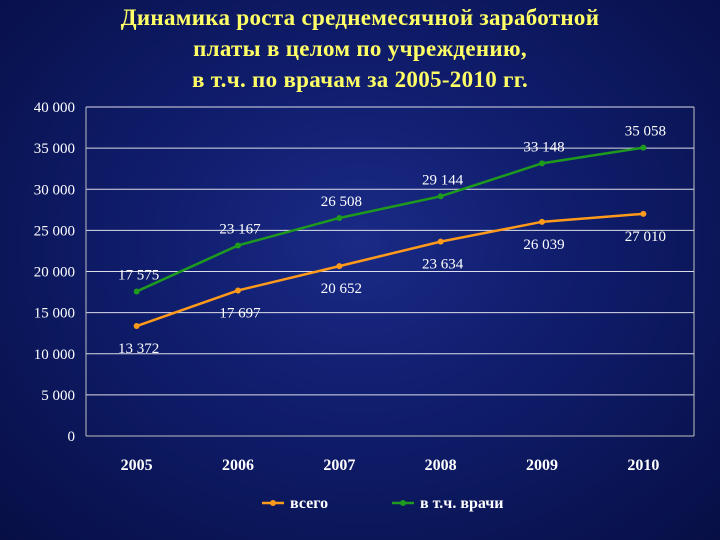 This screenshot has width=720, height=540. I want to click on data-label-doctors: 17 575, so click(138, 275).